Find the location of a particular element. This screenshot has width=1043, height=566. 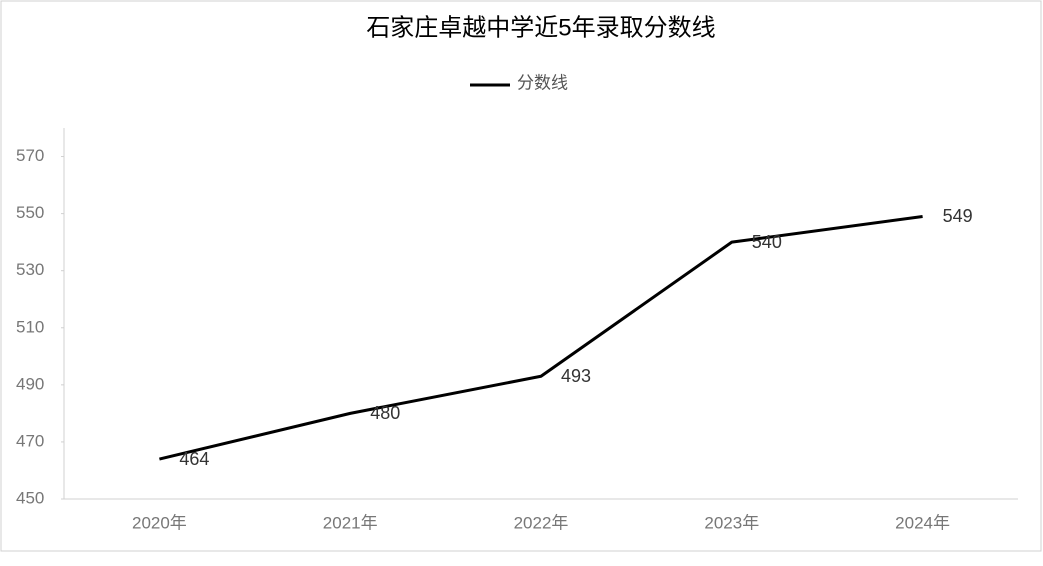

x-tick-label: 2022年 is located at coordinates (541, 522).